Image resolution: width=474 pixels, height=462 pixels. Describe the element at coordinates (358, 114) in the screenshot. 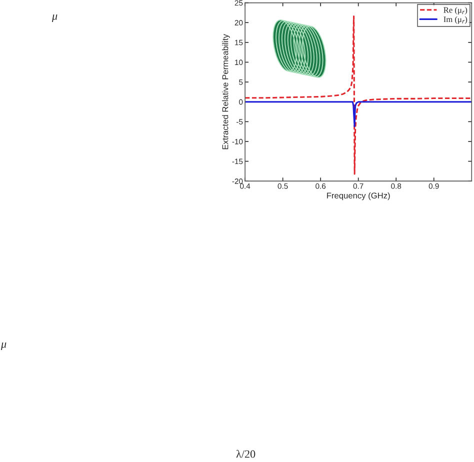

I see `line-series` at that location.